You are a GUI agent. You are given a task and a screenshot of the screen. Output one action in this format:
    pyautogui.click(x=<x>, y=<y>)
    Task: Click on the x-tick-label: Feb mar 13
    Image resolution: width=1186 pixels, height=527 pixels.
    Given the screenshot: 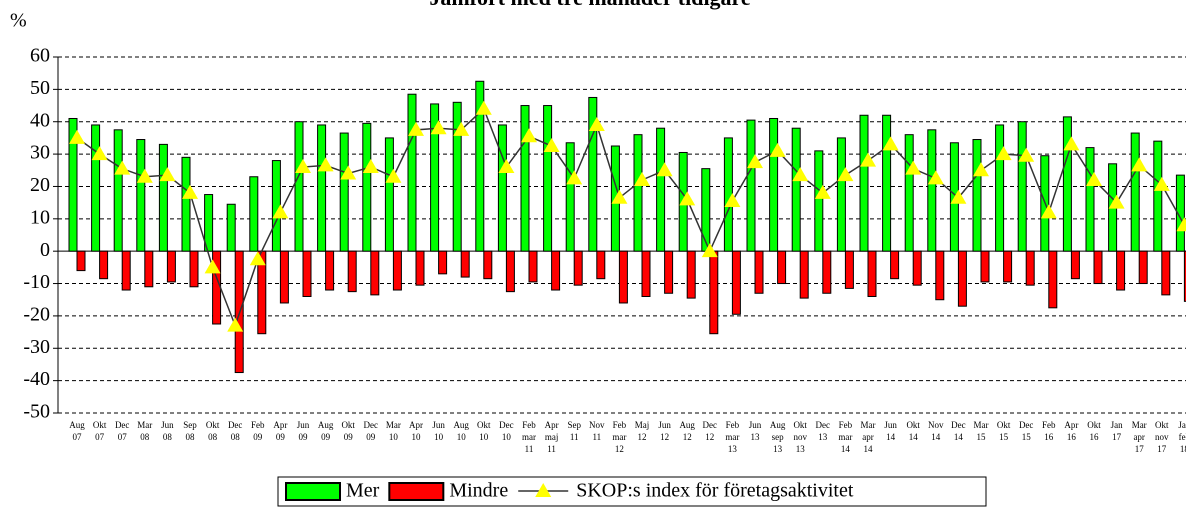 What is the action you would take?
    pyautogui.click(x=732, y=437)
    